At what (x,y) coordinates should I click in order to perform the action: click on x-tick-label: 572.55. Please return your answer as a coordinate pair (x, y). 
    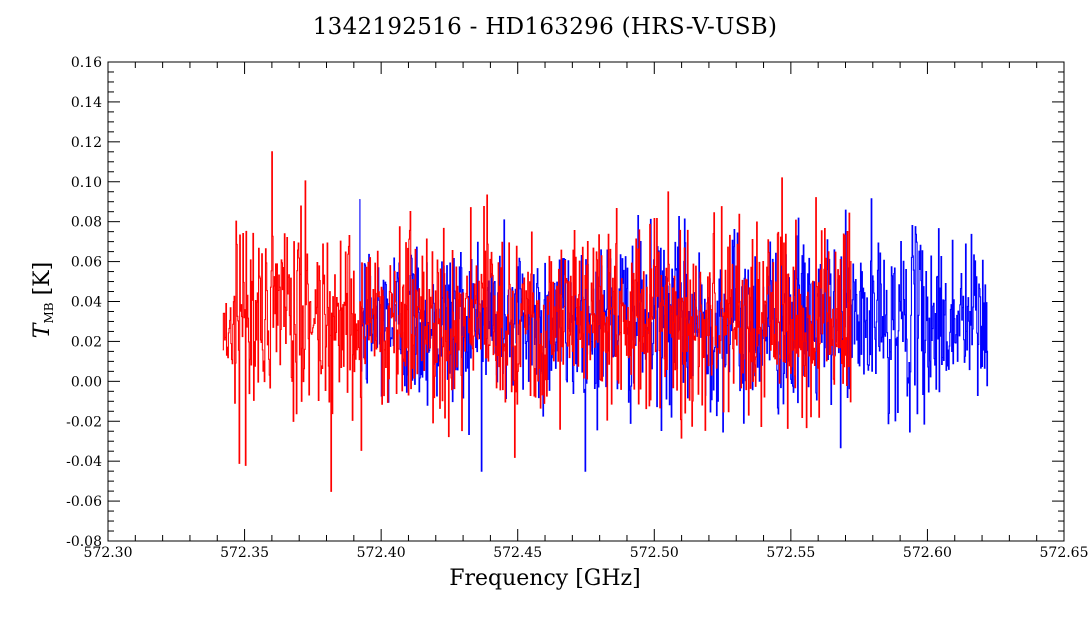
    Looking at the image, I should click on (790, 553).